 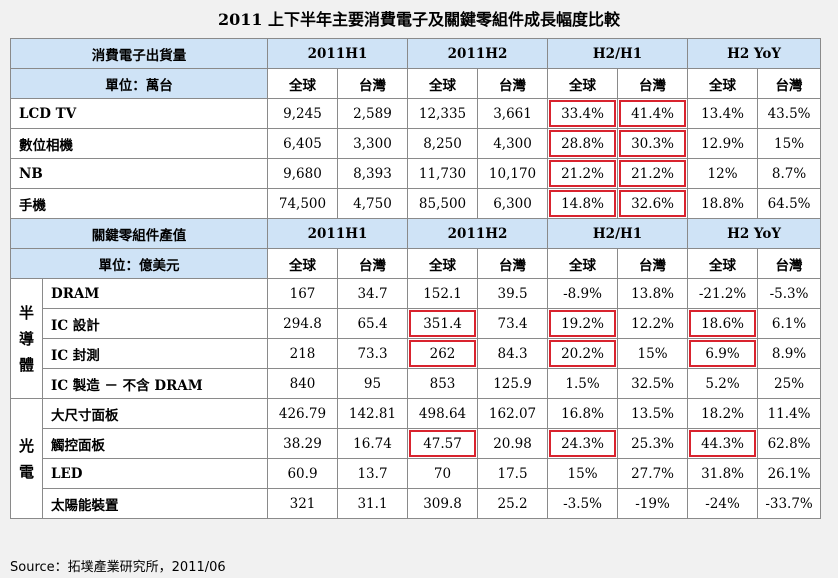 What do you see at coordinates (139, 173) in the screenshot?
I see `row-label: NB` at bounding box center [139, 173].